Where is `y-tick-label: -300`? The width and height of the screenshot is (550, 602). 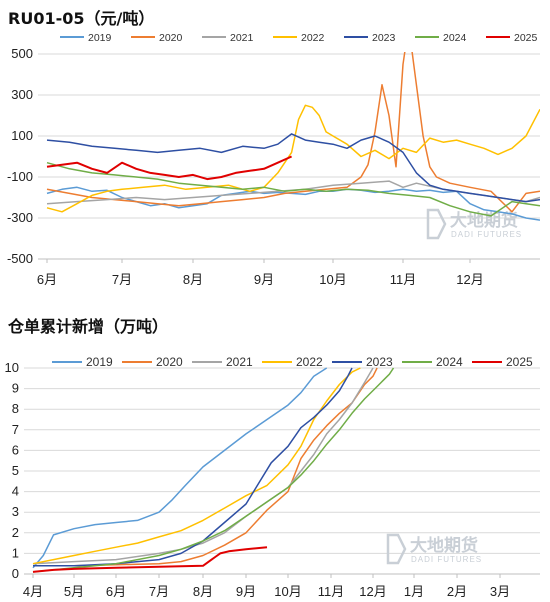 y-tick-label: -300 is located at coordinates (20, 217).